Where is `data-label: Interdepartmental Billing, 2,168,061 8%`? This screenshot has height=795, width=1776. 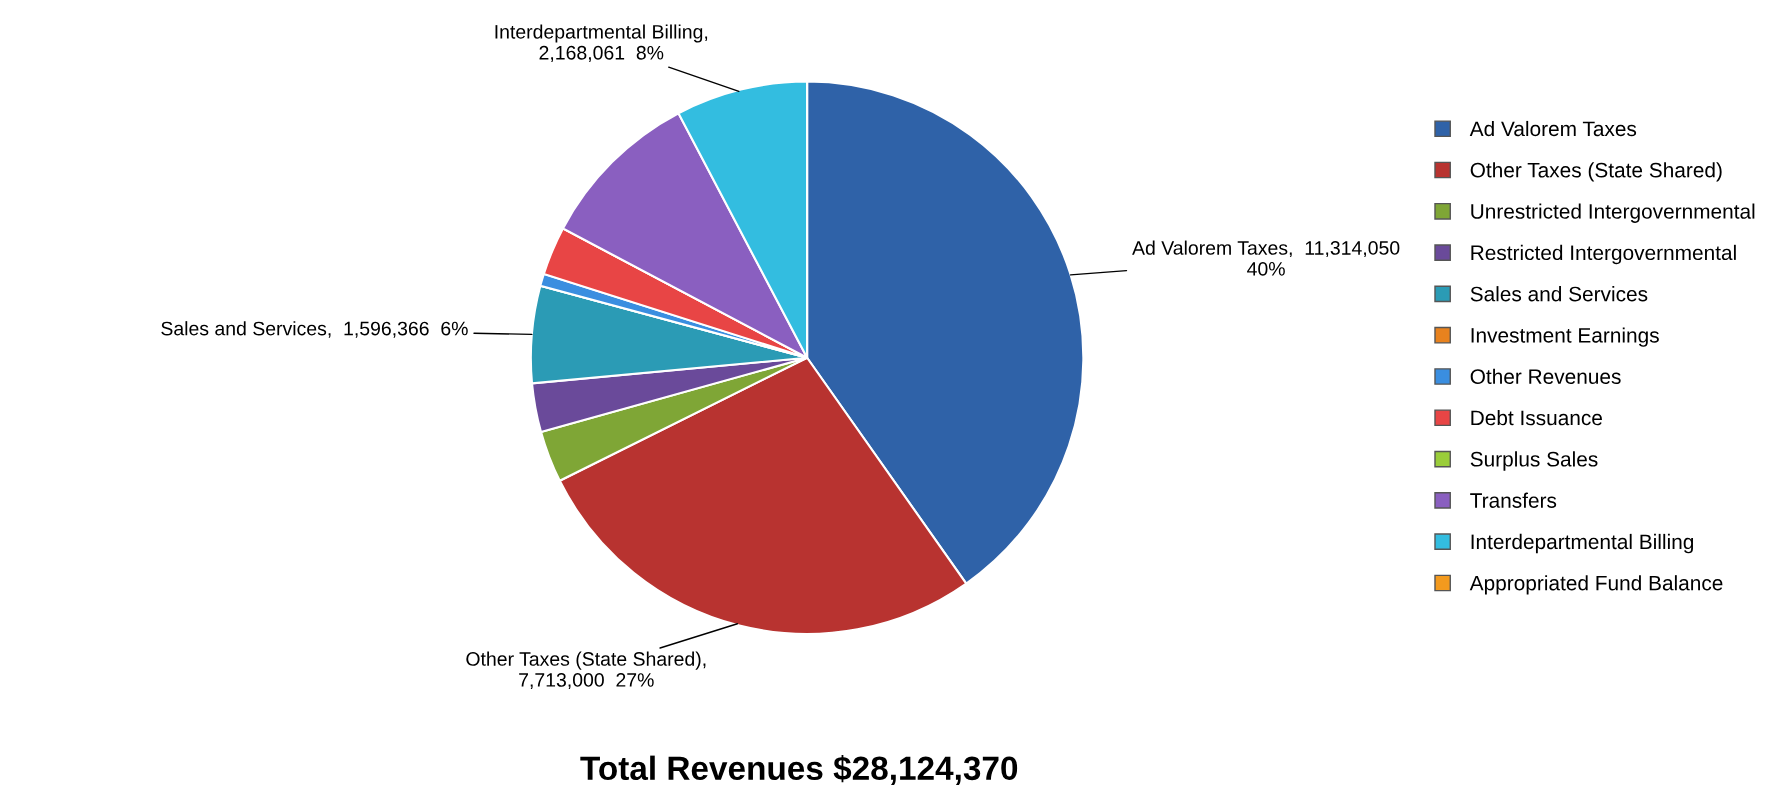 data-label: Interdepartmental Billing, 2,168,061 8% is located at coordinates (601, 43).